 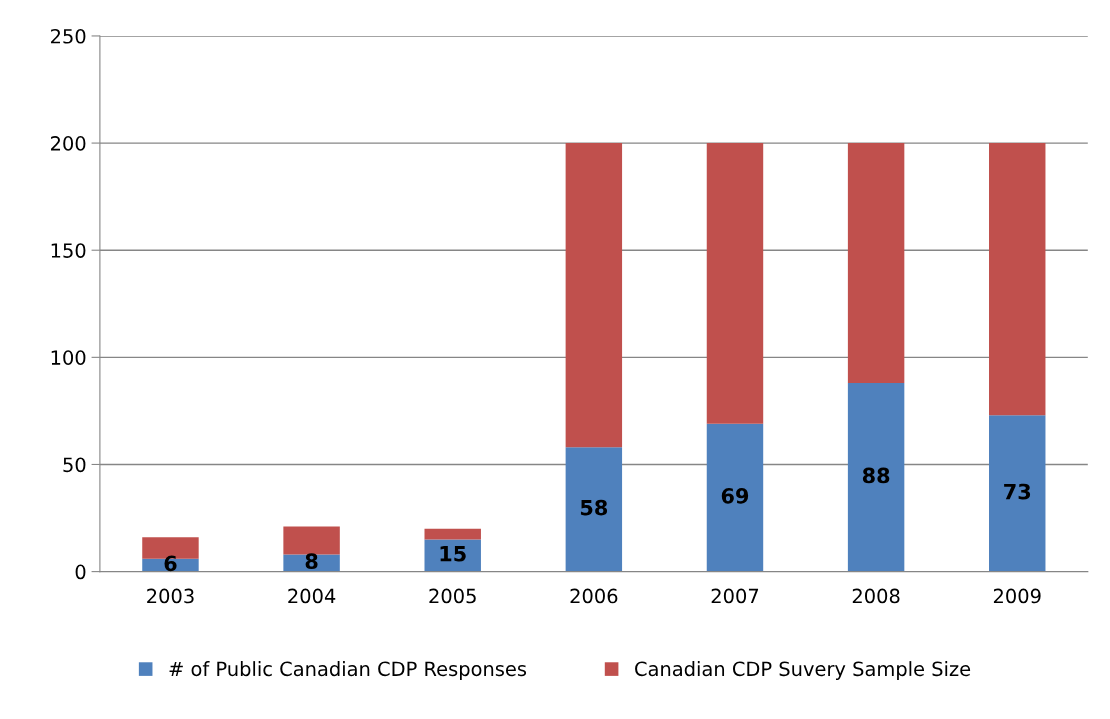 I want to click on data-label: 88, so click(x=876, y=475).